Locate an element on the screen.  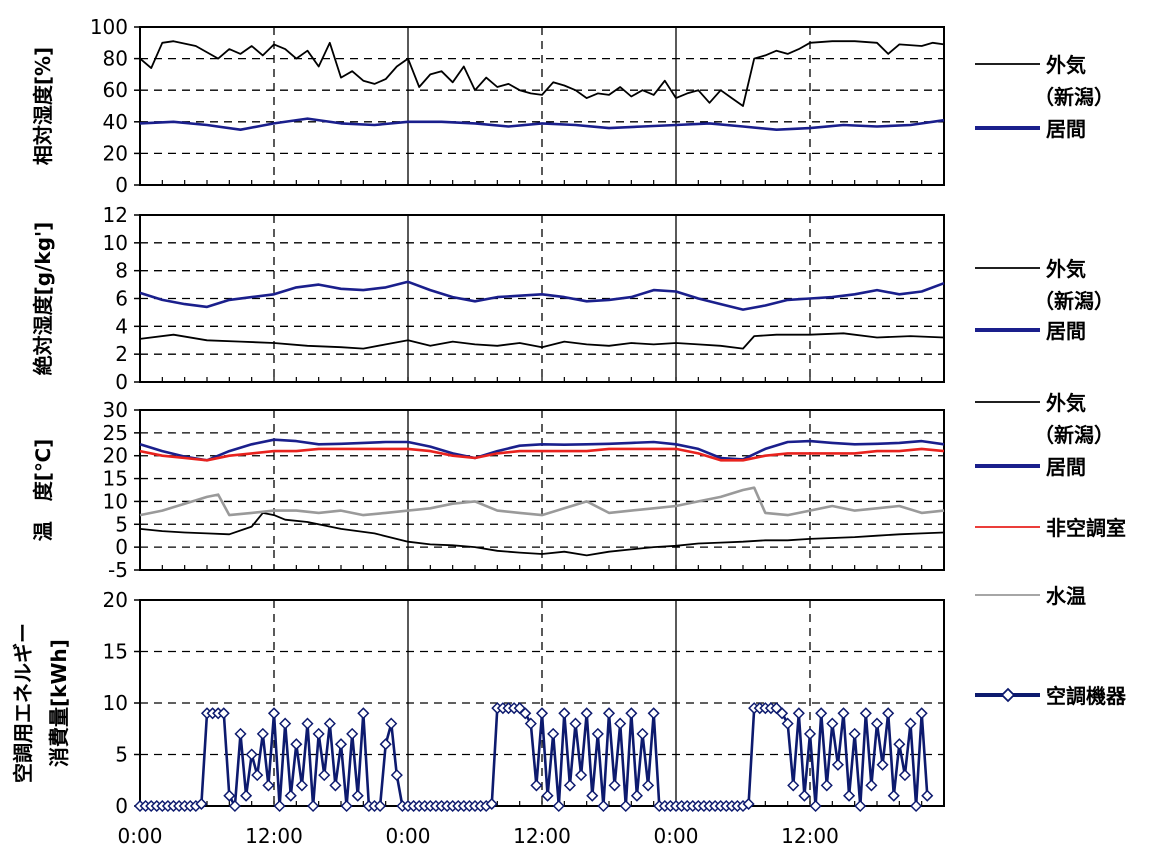
legend-label: 水温 is located at coordinates (1066, 596).